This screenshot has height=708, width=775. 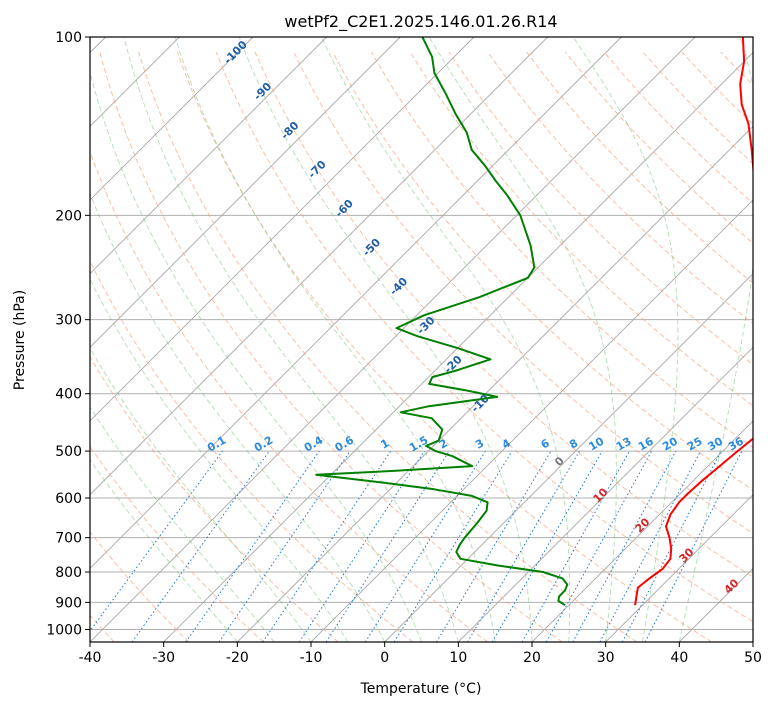 What do you see at coordinates (68, 216) in the screenshot?
I see `y-tick-label: 200` at bounding box center [68, 216].